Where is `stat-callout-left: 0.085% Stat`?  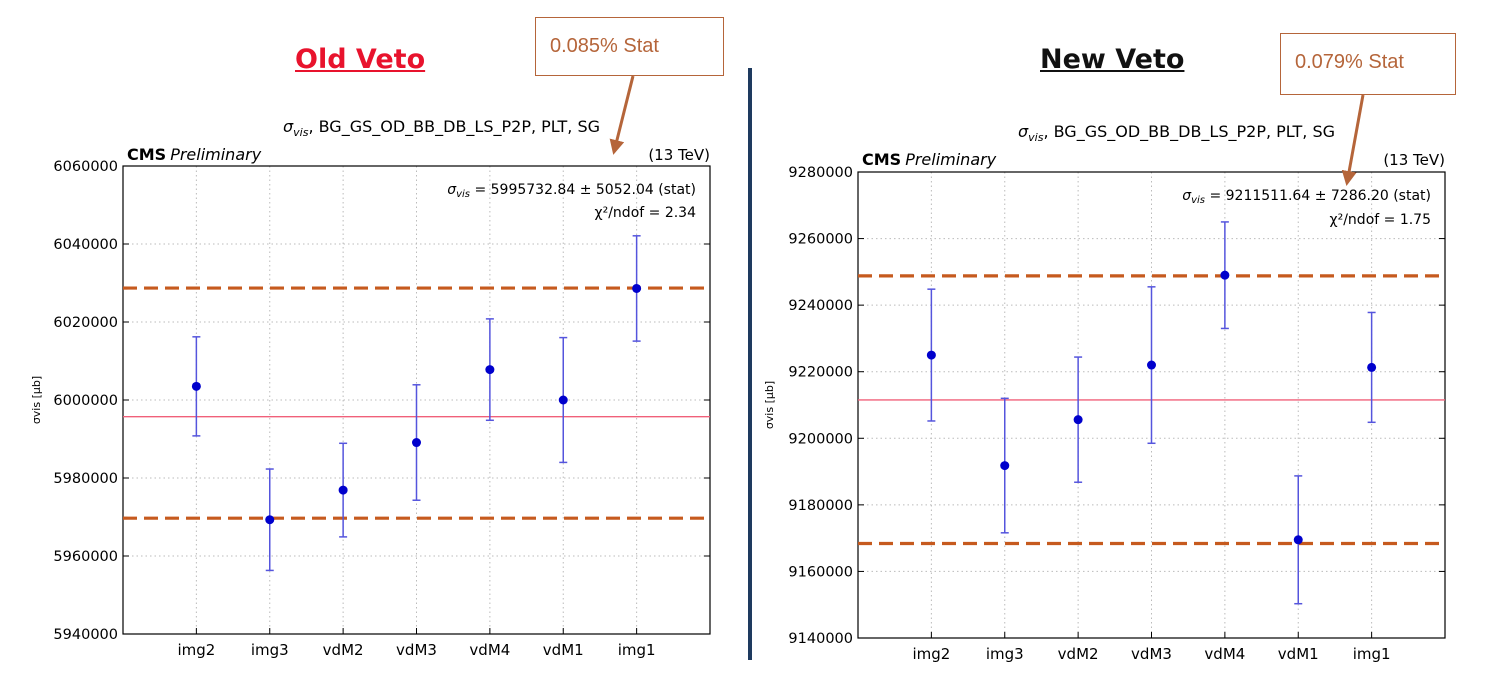 stat-callout-left: 0.085% Stat is located at coordinates (629, 46).